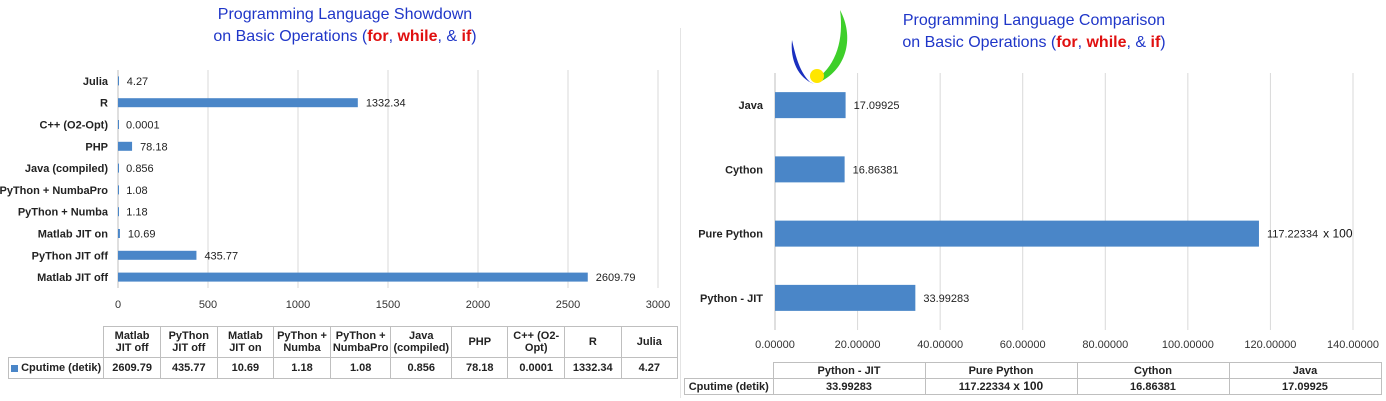 The image size is (1386, 401). Describe the element at coordinates (72, 278) in the screenshot. I see `category-label: Matlab JIT off` at that location.